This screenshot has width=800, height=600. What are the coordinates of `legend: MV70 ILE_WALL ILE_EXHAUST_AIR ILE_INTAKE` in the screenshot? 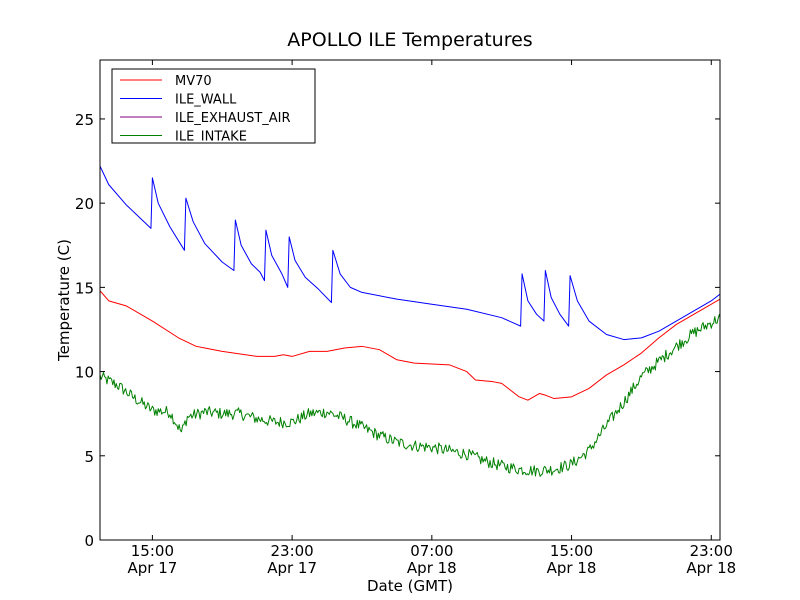 It's located at (213, 106).